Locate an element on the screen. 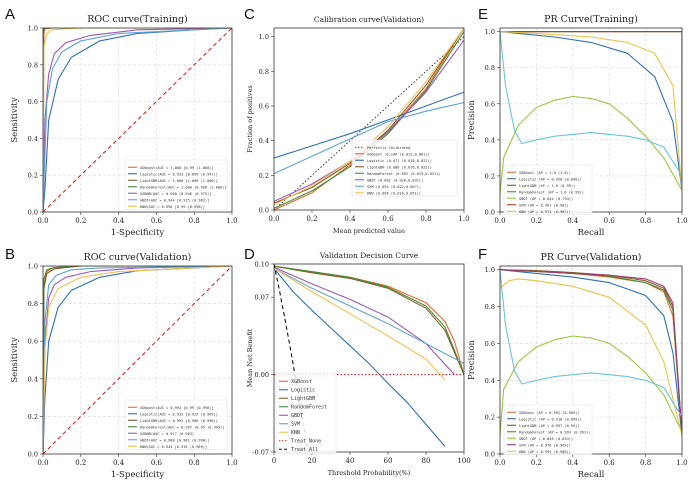 The height and width of the screenshot is (481, 692). legend-label: XGBoost (AP = 1.0 (1.0)) is located at coordinates (545, 173).